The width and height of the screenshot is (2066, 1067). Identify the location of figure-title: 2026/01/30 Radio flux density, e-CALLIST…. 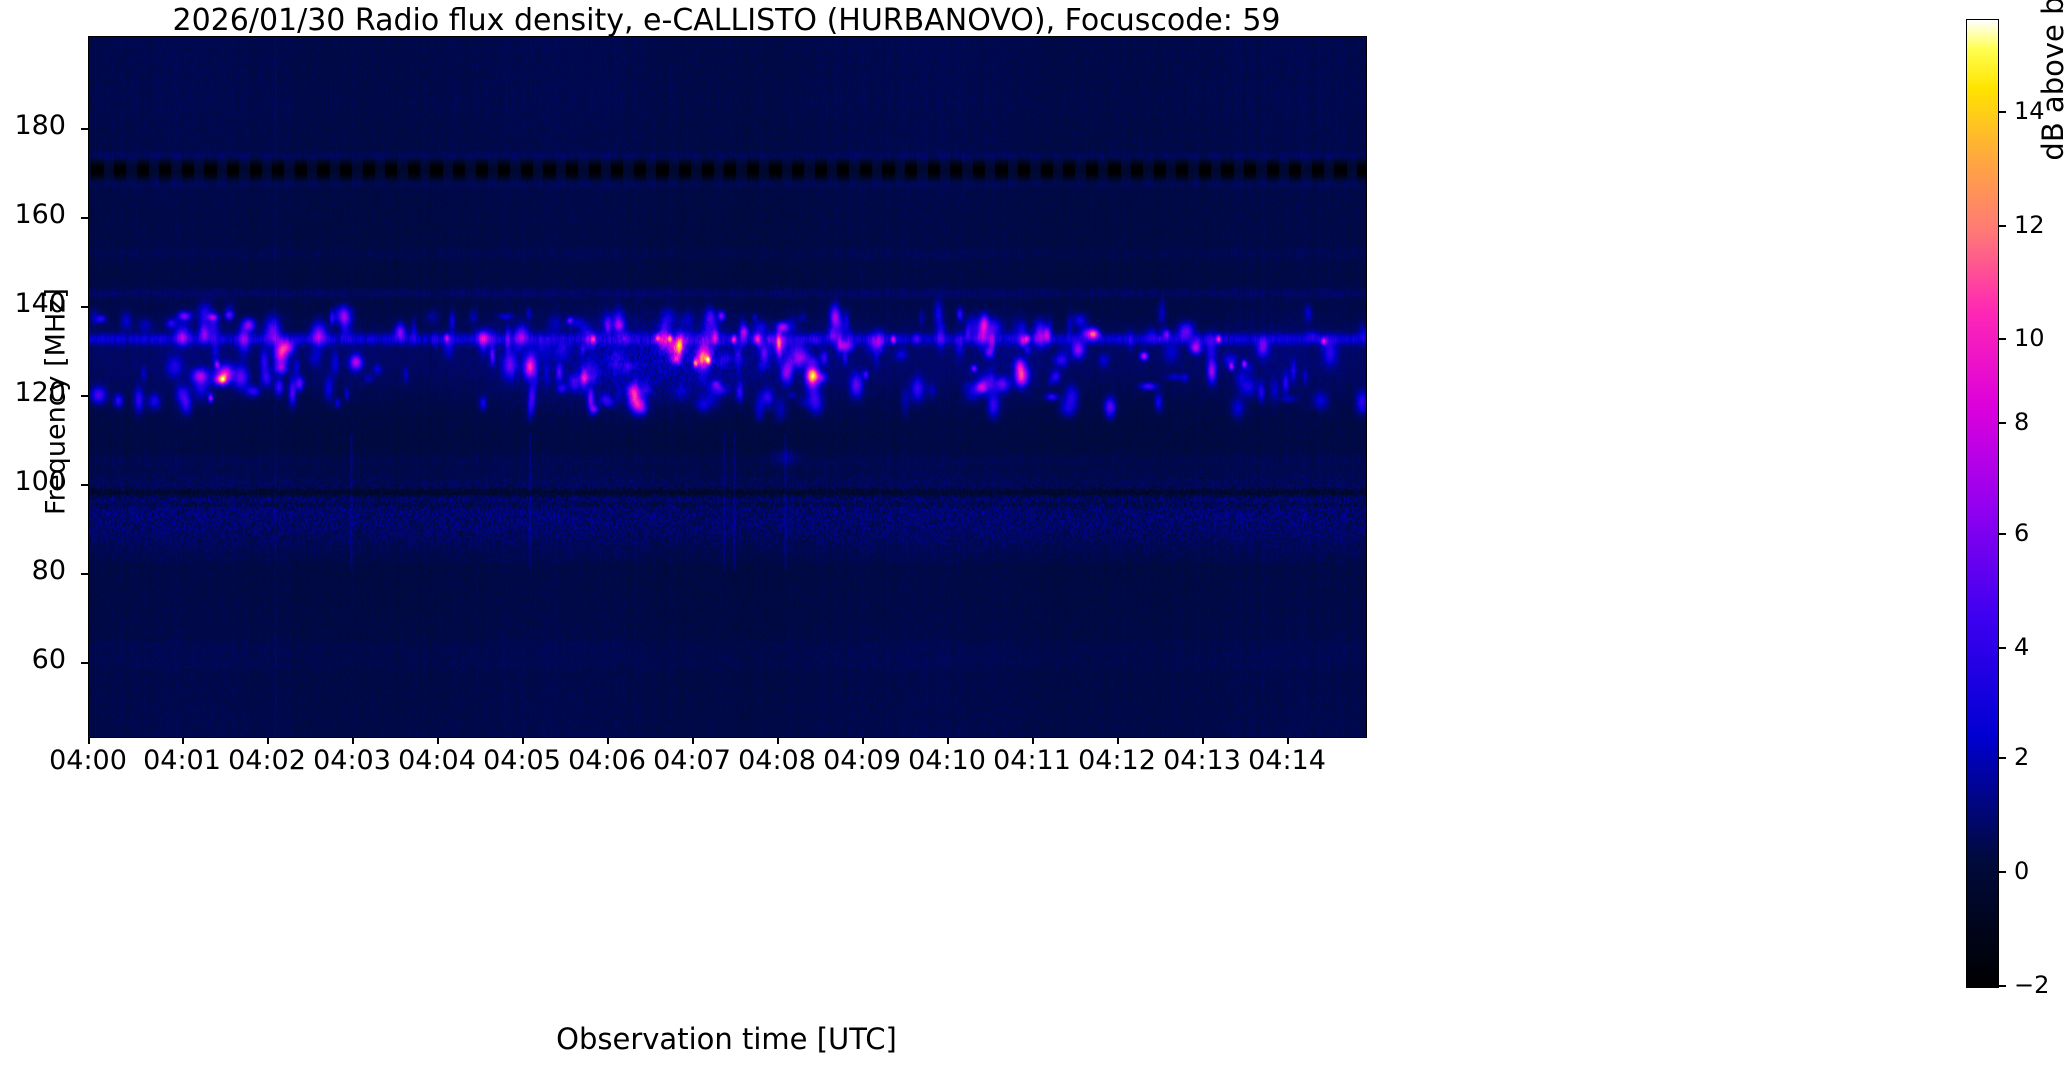
(726, 20).